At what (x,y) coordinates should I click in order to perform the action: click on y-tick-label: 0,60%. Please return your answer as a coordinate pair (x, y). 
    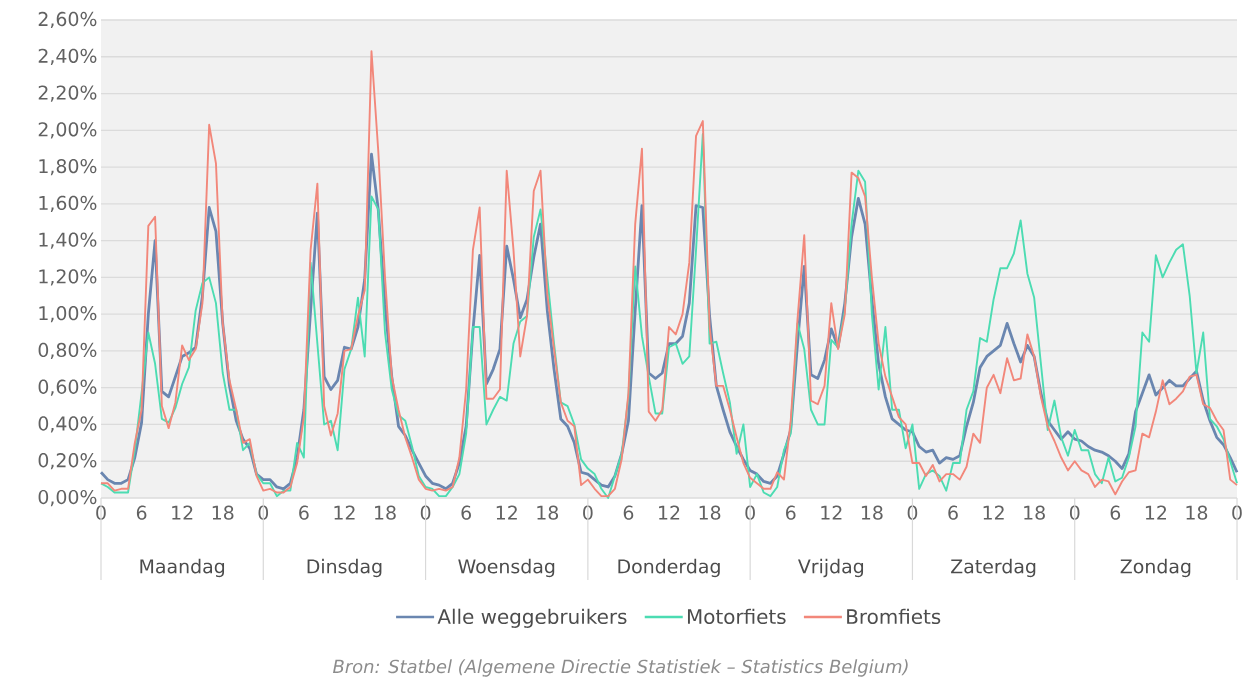
    Looking at the image, I should click on (67, 387).